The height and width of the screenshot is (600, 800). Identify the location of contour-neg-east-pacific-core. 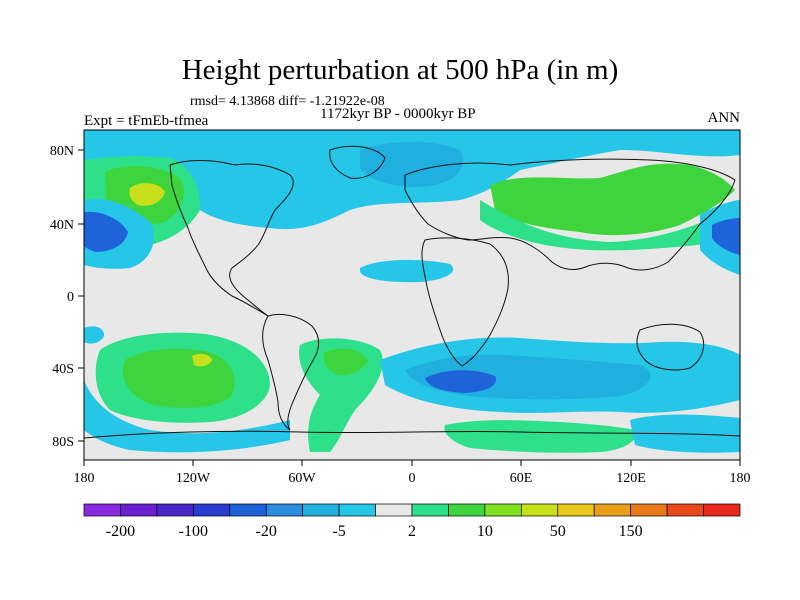
(106, 231).